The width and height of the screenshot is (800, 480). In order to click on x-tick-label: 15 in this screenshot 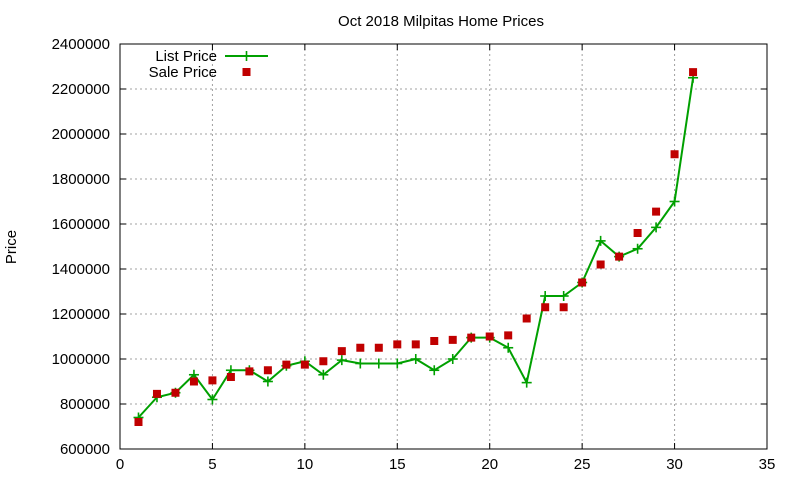, I will do `click(397, 464)`.